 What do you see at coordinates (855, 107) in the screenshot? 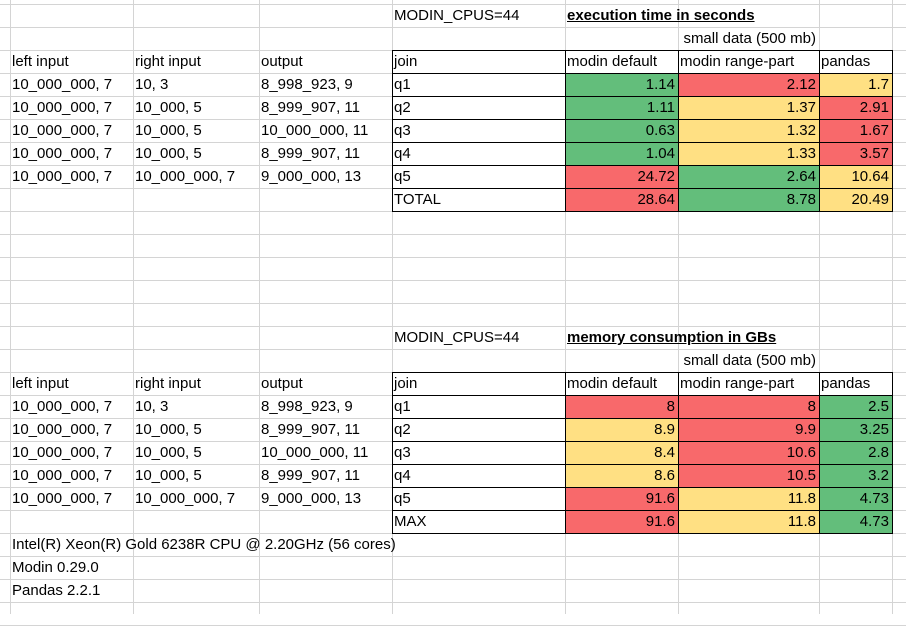
I see `value-cell: 2.91` at bounding box center [855, 107].